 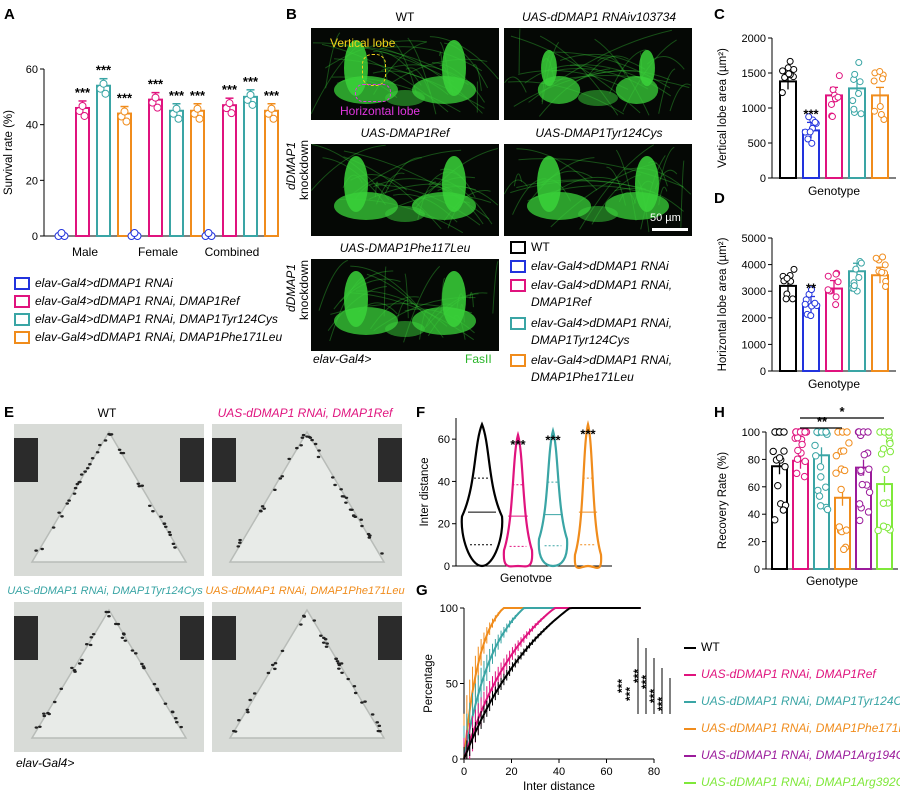 What do you see at coordinates (602, 285) in the screenshot?
I see `legend-label: elav-Gal4>dDMAP1 RNAi,` at bounding box center [602, 285].